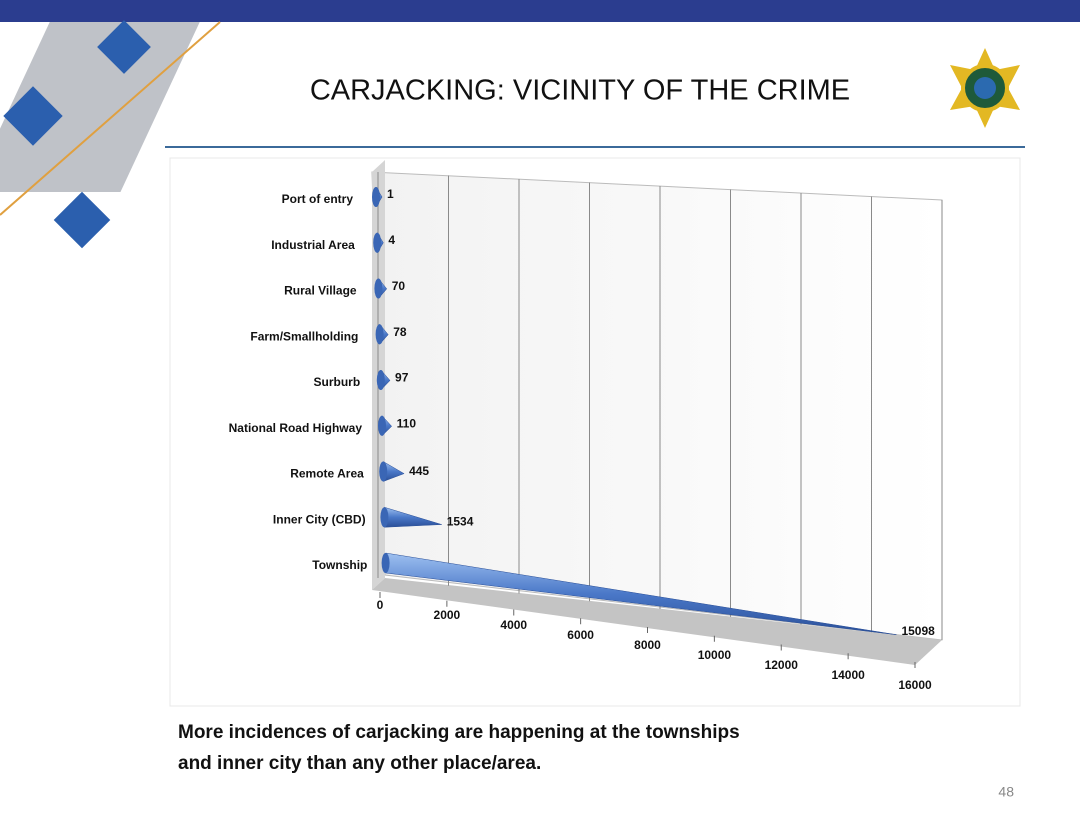 The width and height of the screenshot is (1080, 836). I want to click on y-tick-label: Remote Area, so click(327, 474).